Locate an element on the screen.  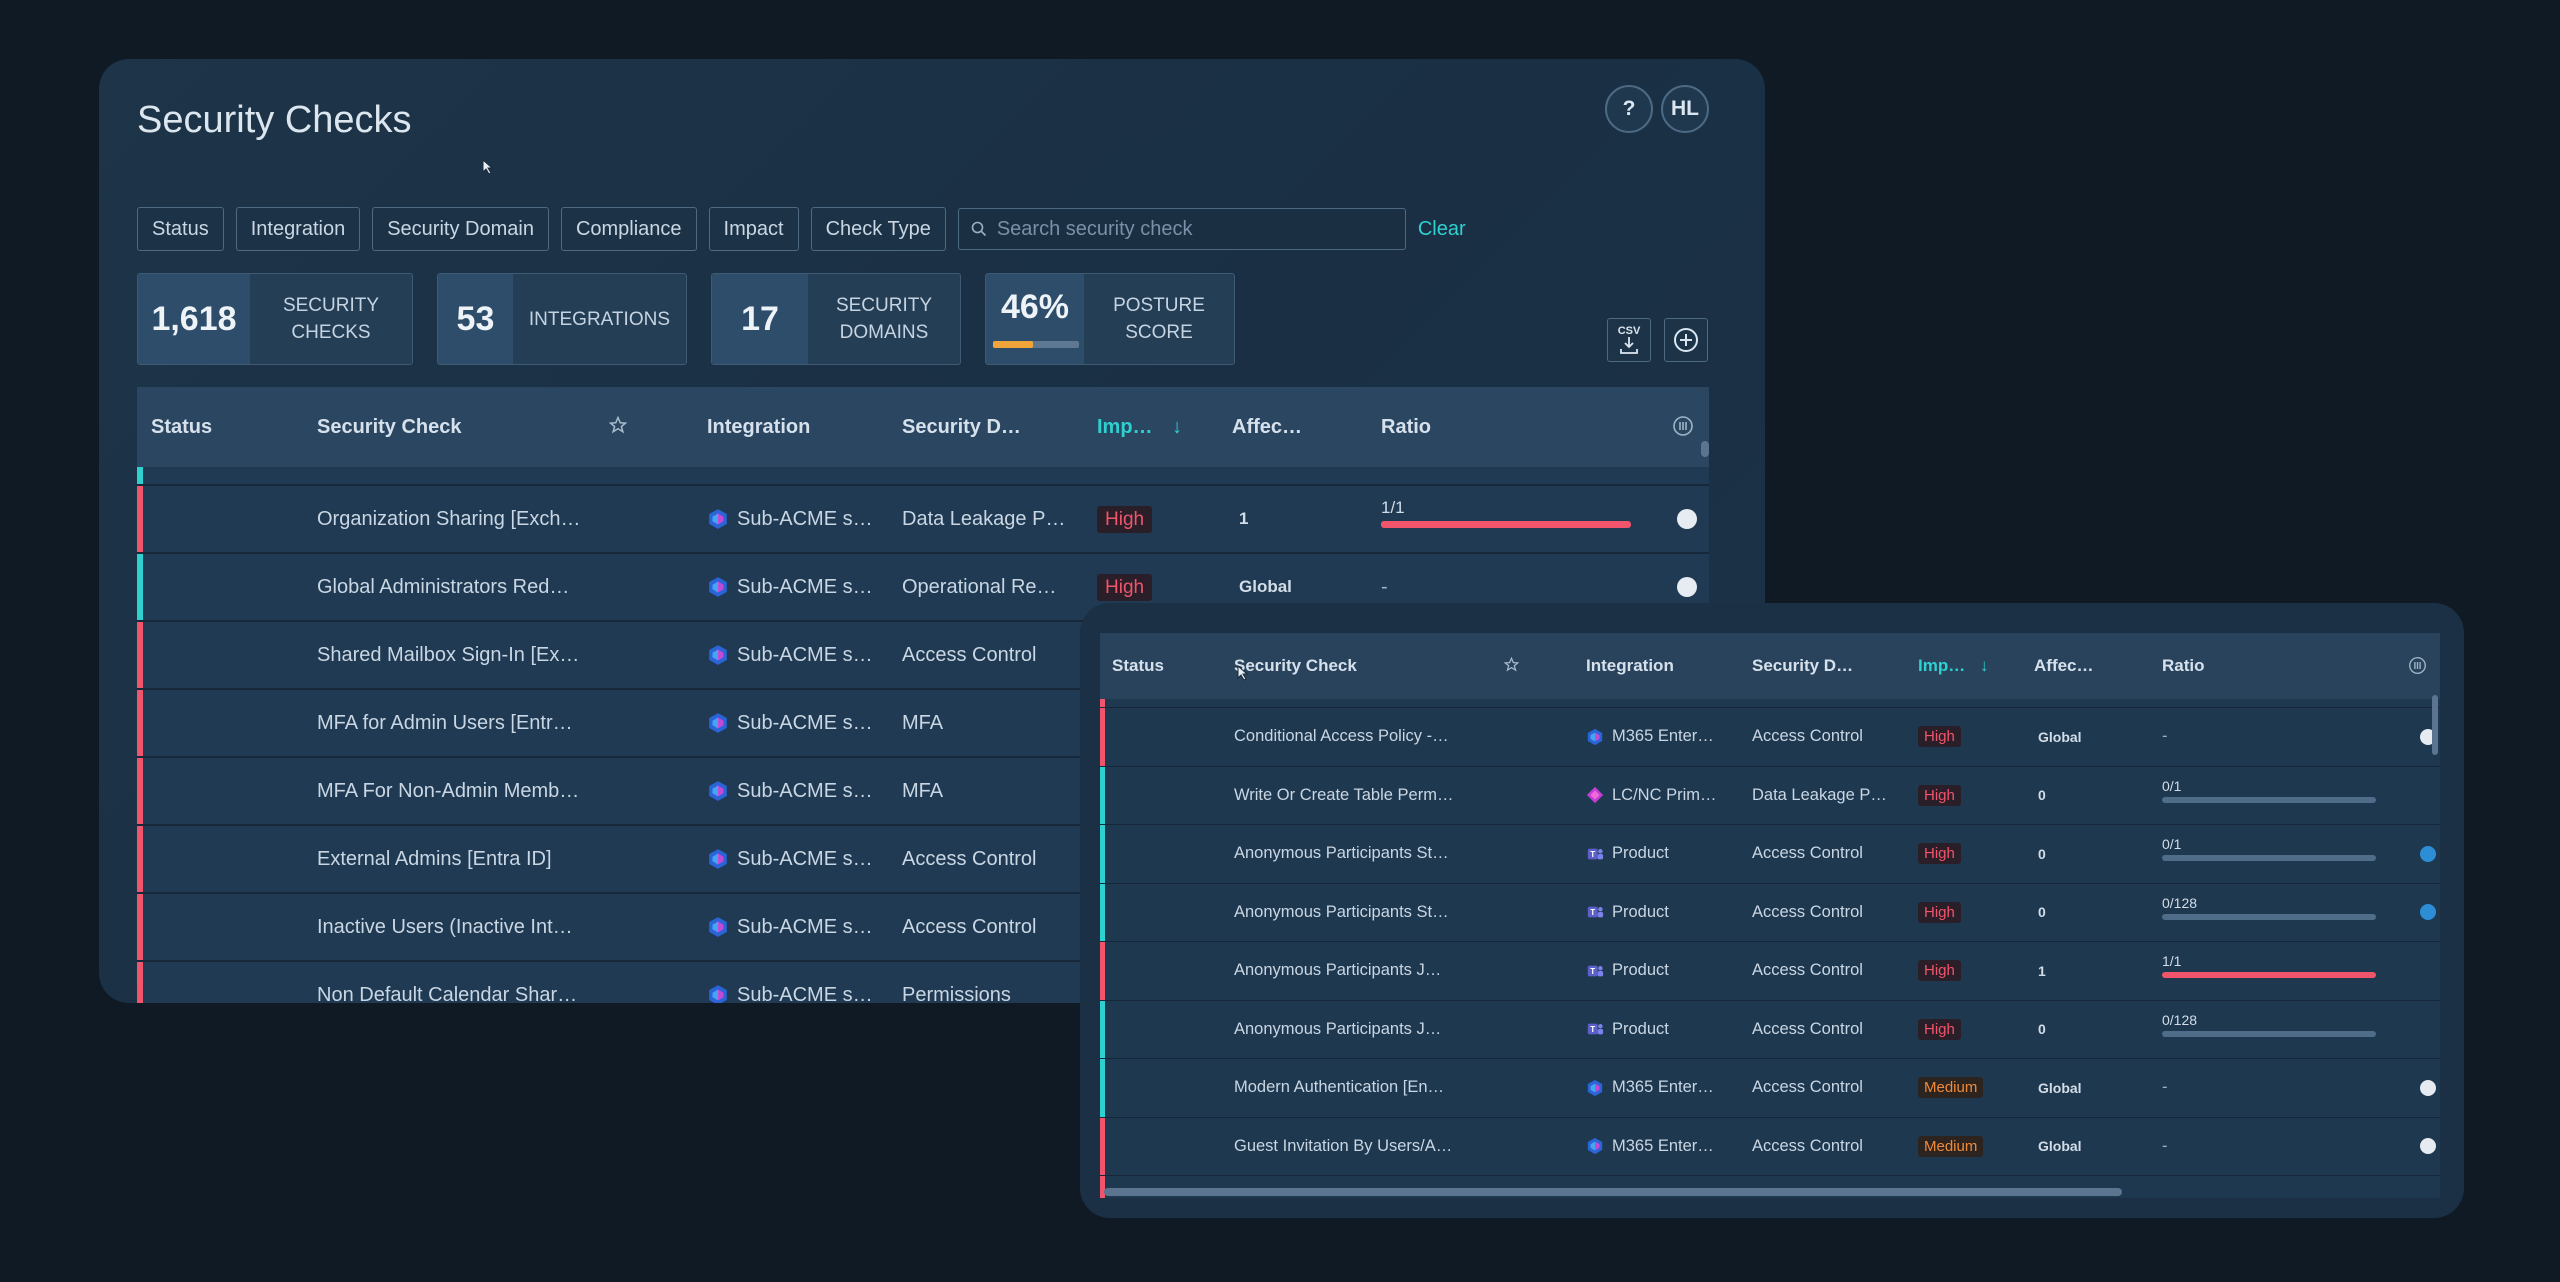
stat-security-domains: 17 SECURITY DOMAINS is located at coordinates (836, 319).